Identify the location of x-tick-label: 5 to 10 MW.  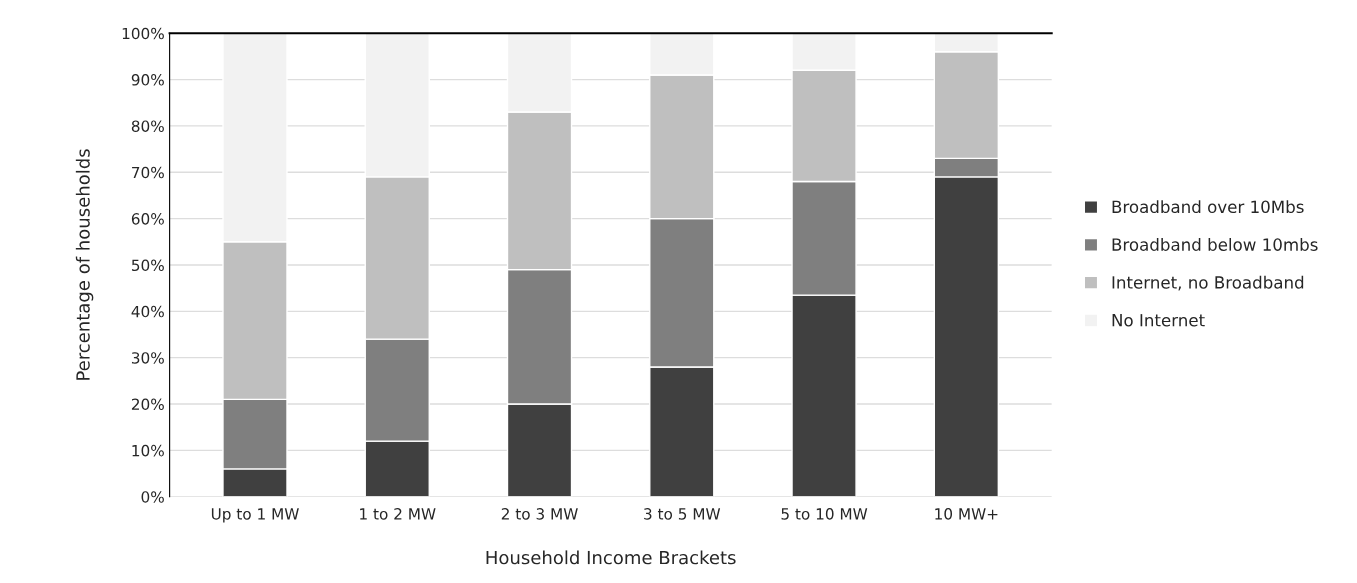
(824, 514).